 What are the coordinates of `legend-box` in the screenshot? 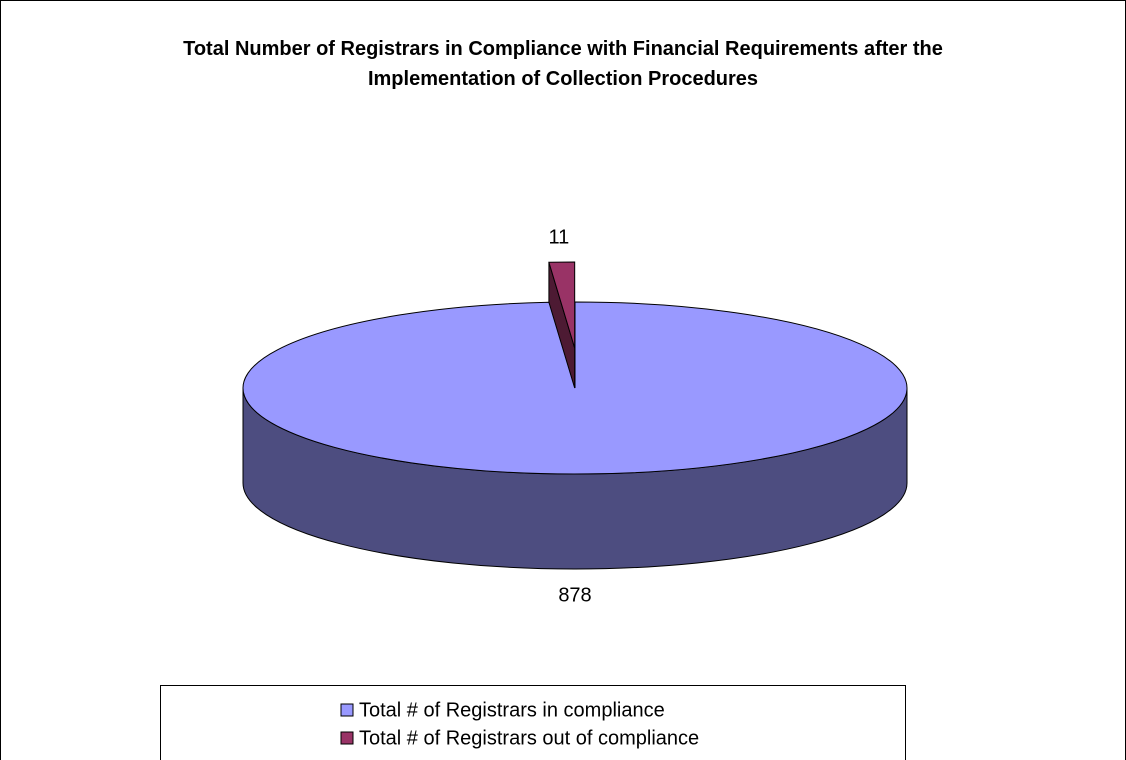 It's located at (533, 722).